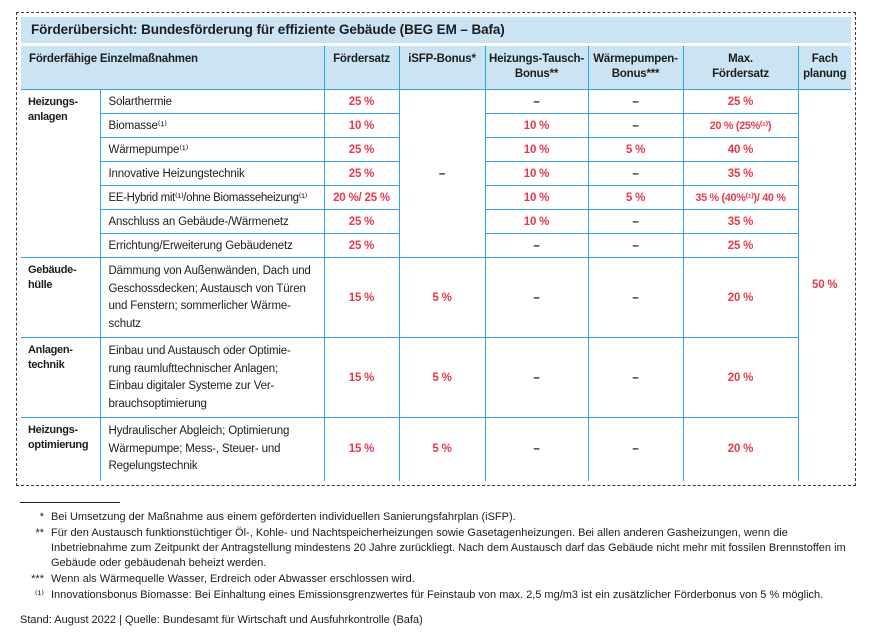 Image resolution: width=872 pixels, height=633 pixels. Describe the element at coordinates (740, 197) in the screenshot. I see `max-foerdersatz-value: 35 % (40%⁽¹⁾)/ 40 %` at that location.